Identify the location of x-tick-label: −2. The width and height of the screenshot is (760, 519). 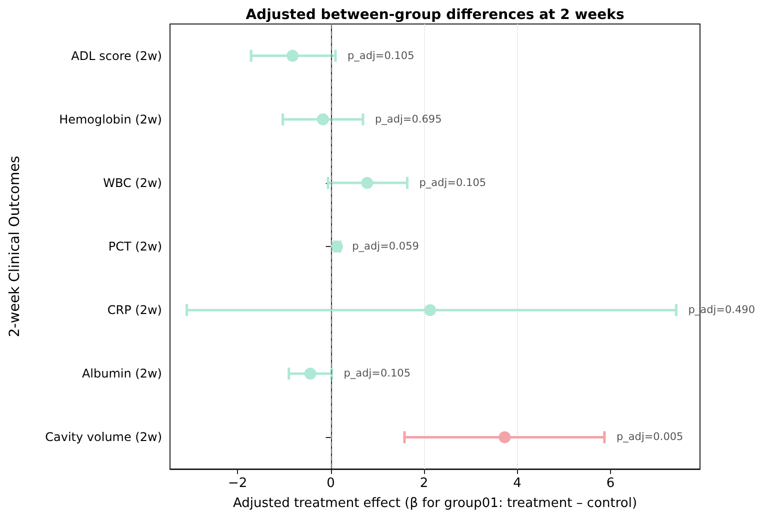
(238, 483).